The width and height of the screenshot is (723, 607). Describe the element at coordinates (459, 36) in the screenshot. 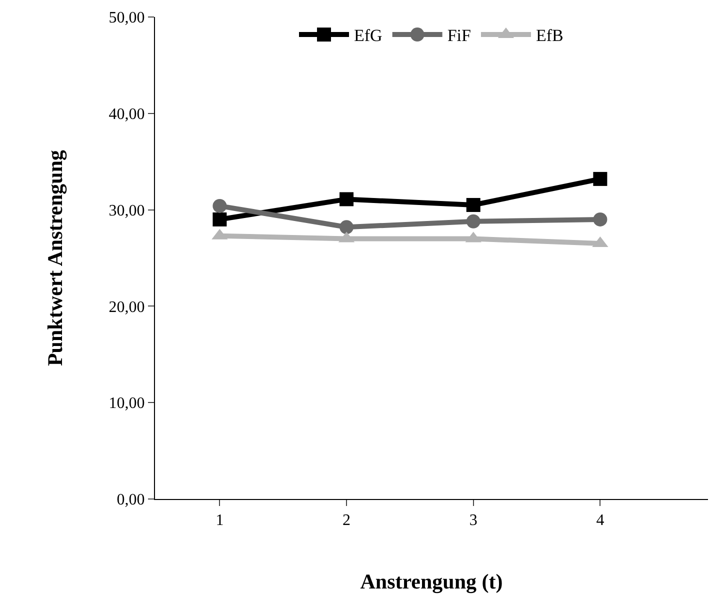

I see `legend-label: FiF` at that location.